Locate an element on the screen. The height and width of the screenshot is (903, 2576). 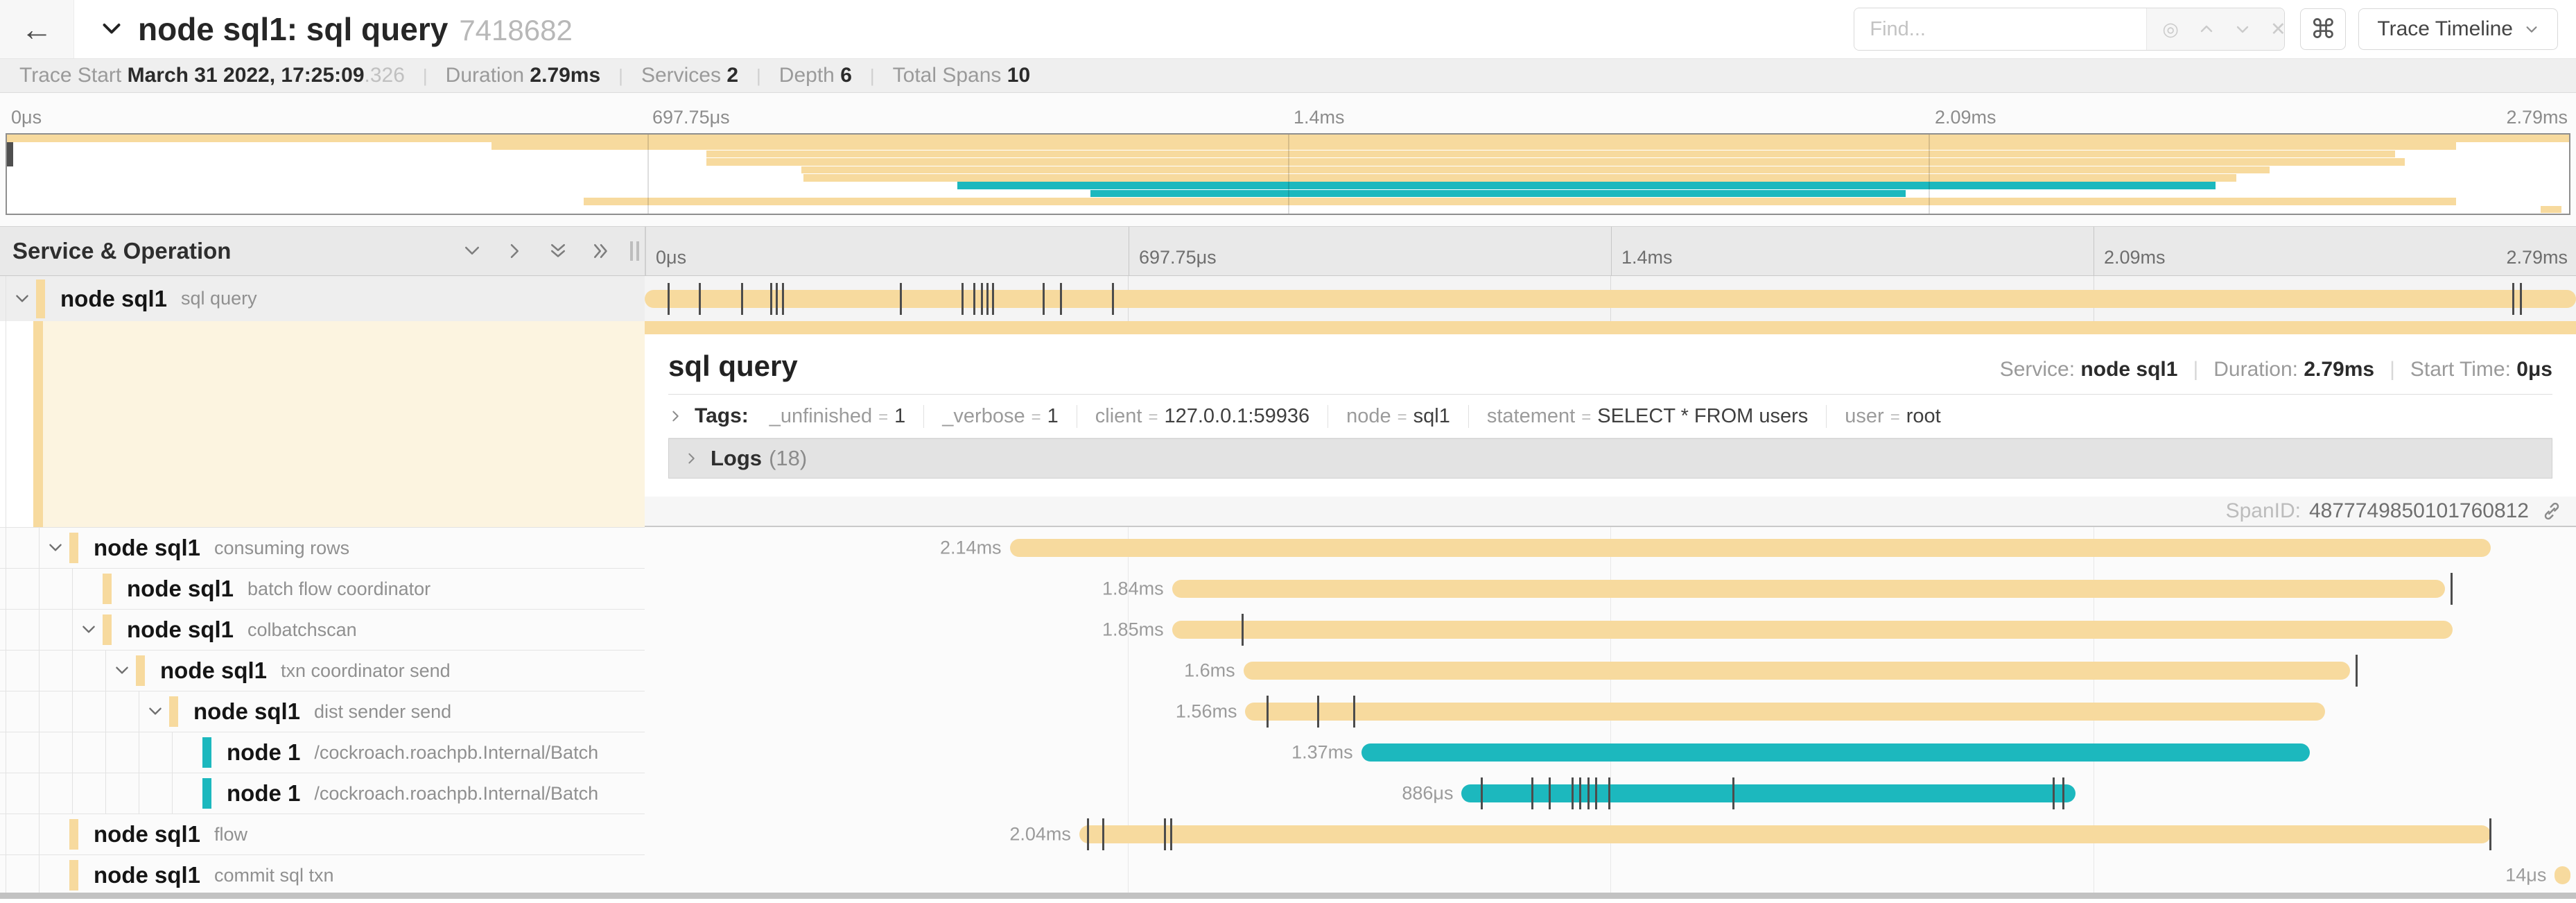
next-result-chevron-down-icon is located at coordinates (2242, 29).